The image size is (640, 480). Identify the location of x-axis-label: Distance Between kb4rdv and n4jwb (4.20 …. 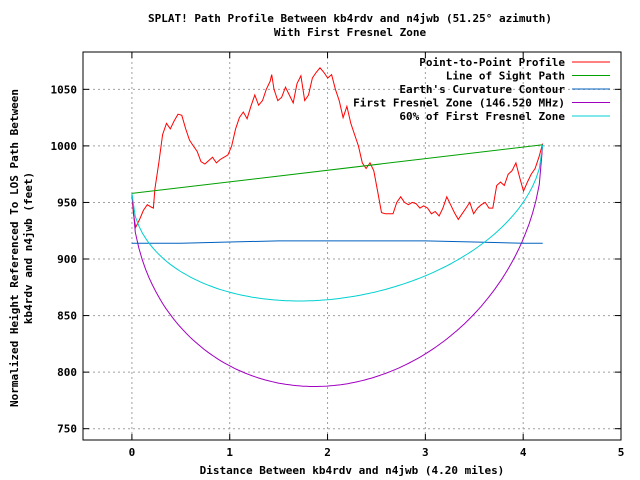
(352, 470).